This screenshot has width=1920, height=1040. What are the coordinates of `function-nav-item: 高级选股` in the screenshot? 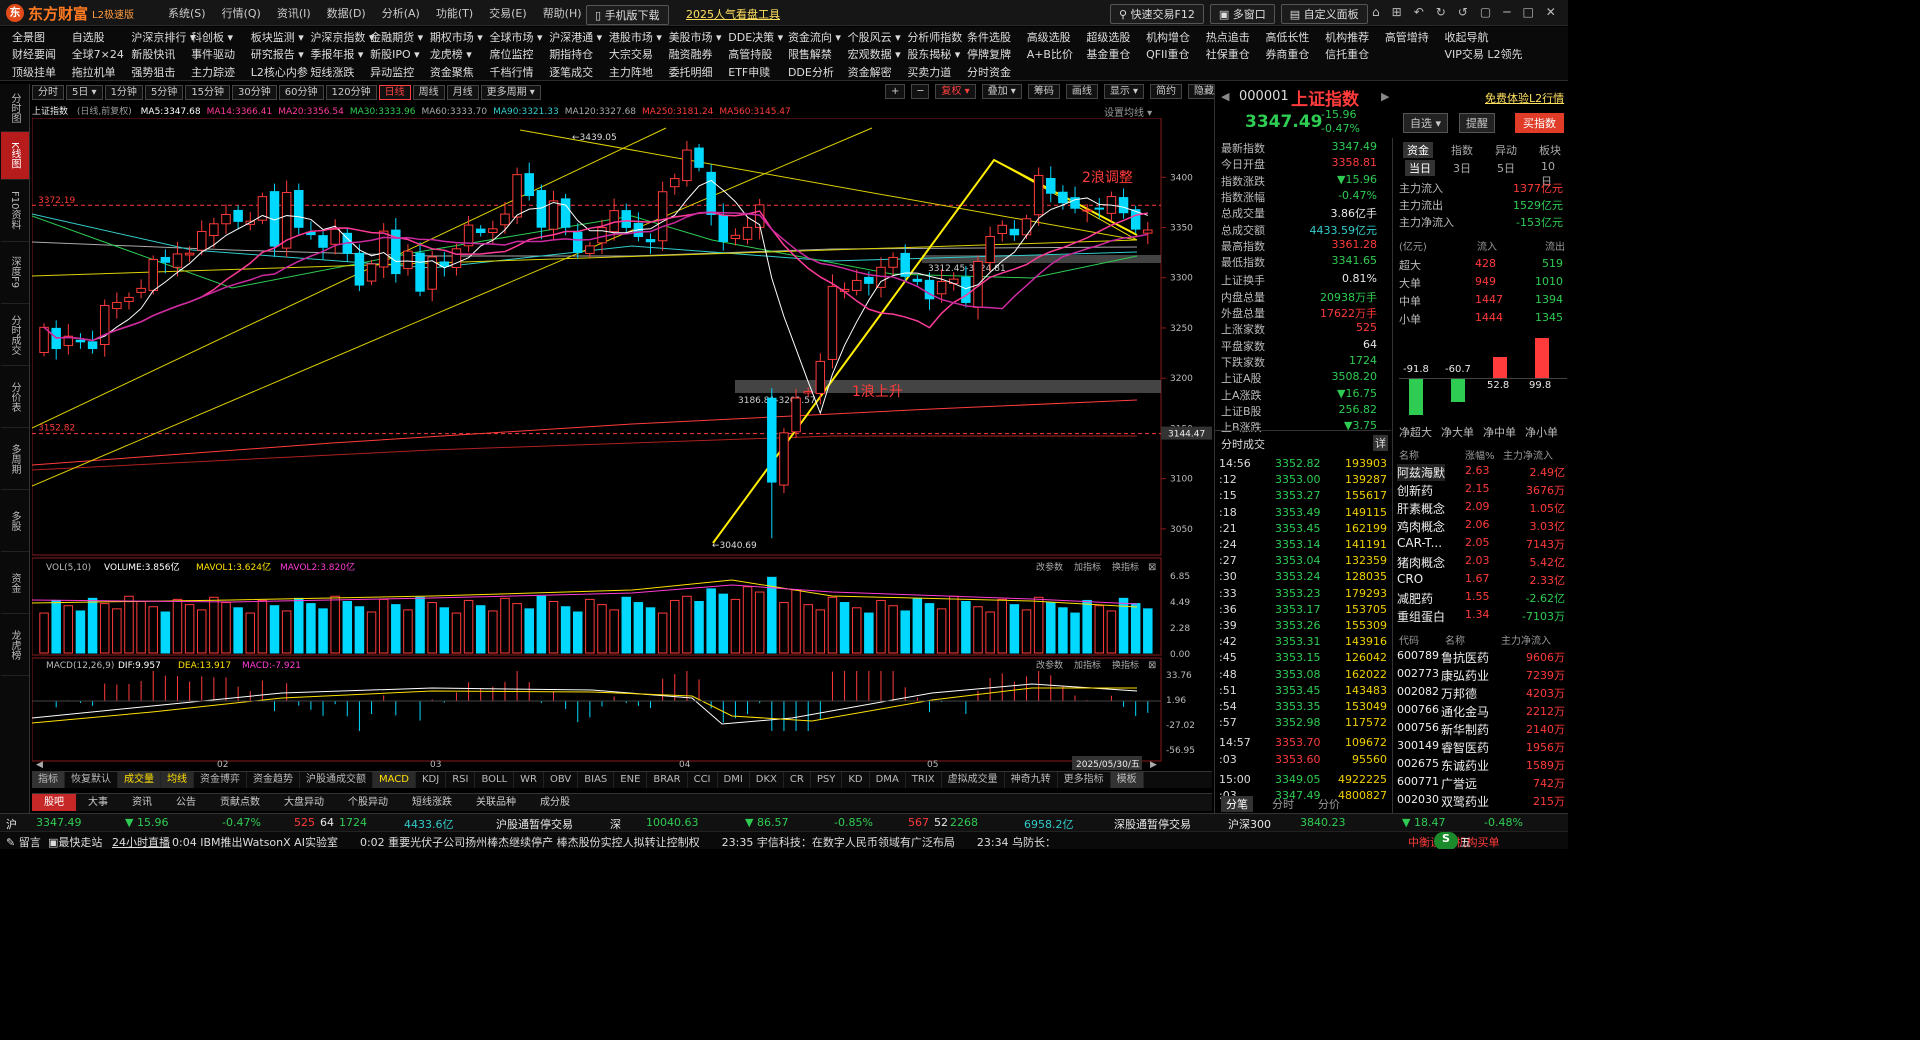 It's located at (1048, 37).